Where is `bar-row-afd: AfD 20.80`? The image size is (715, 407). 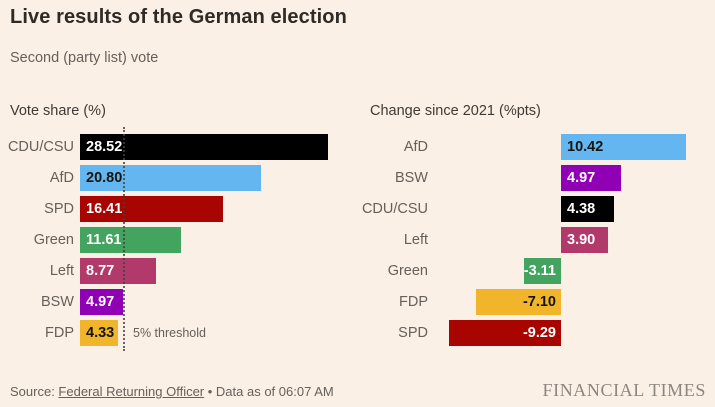
bar-row-afd: AfD 20.80 is located at coordinates (179, 178).